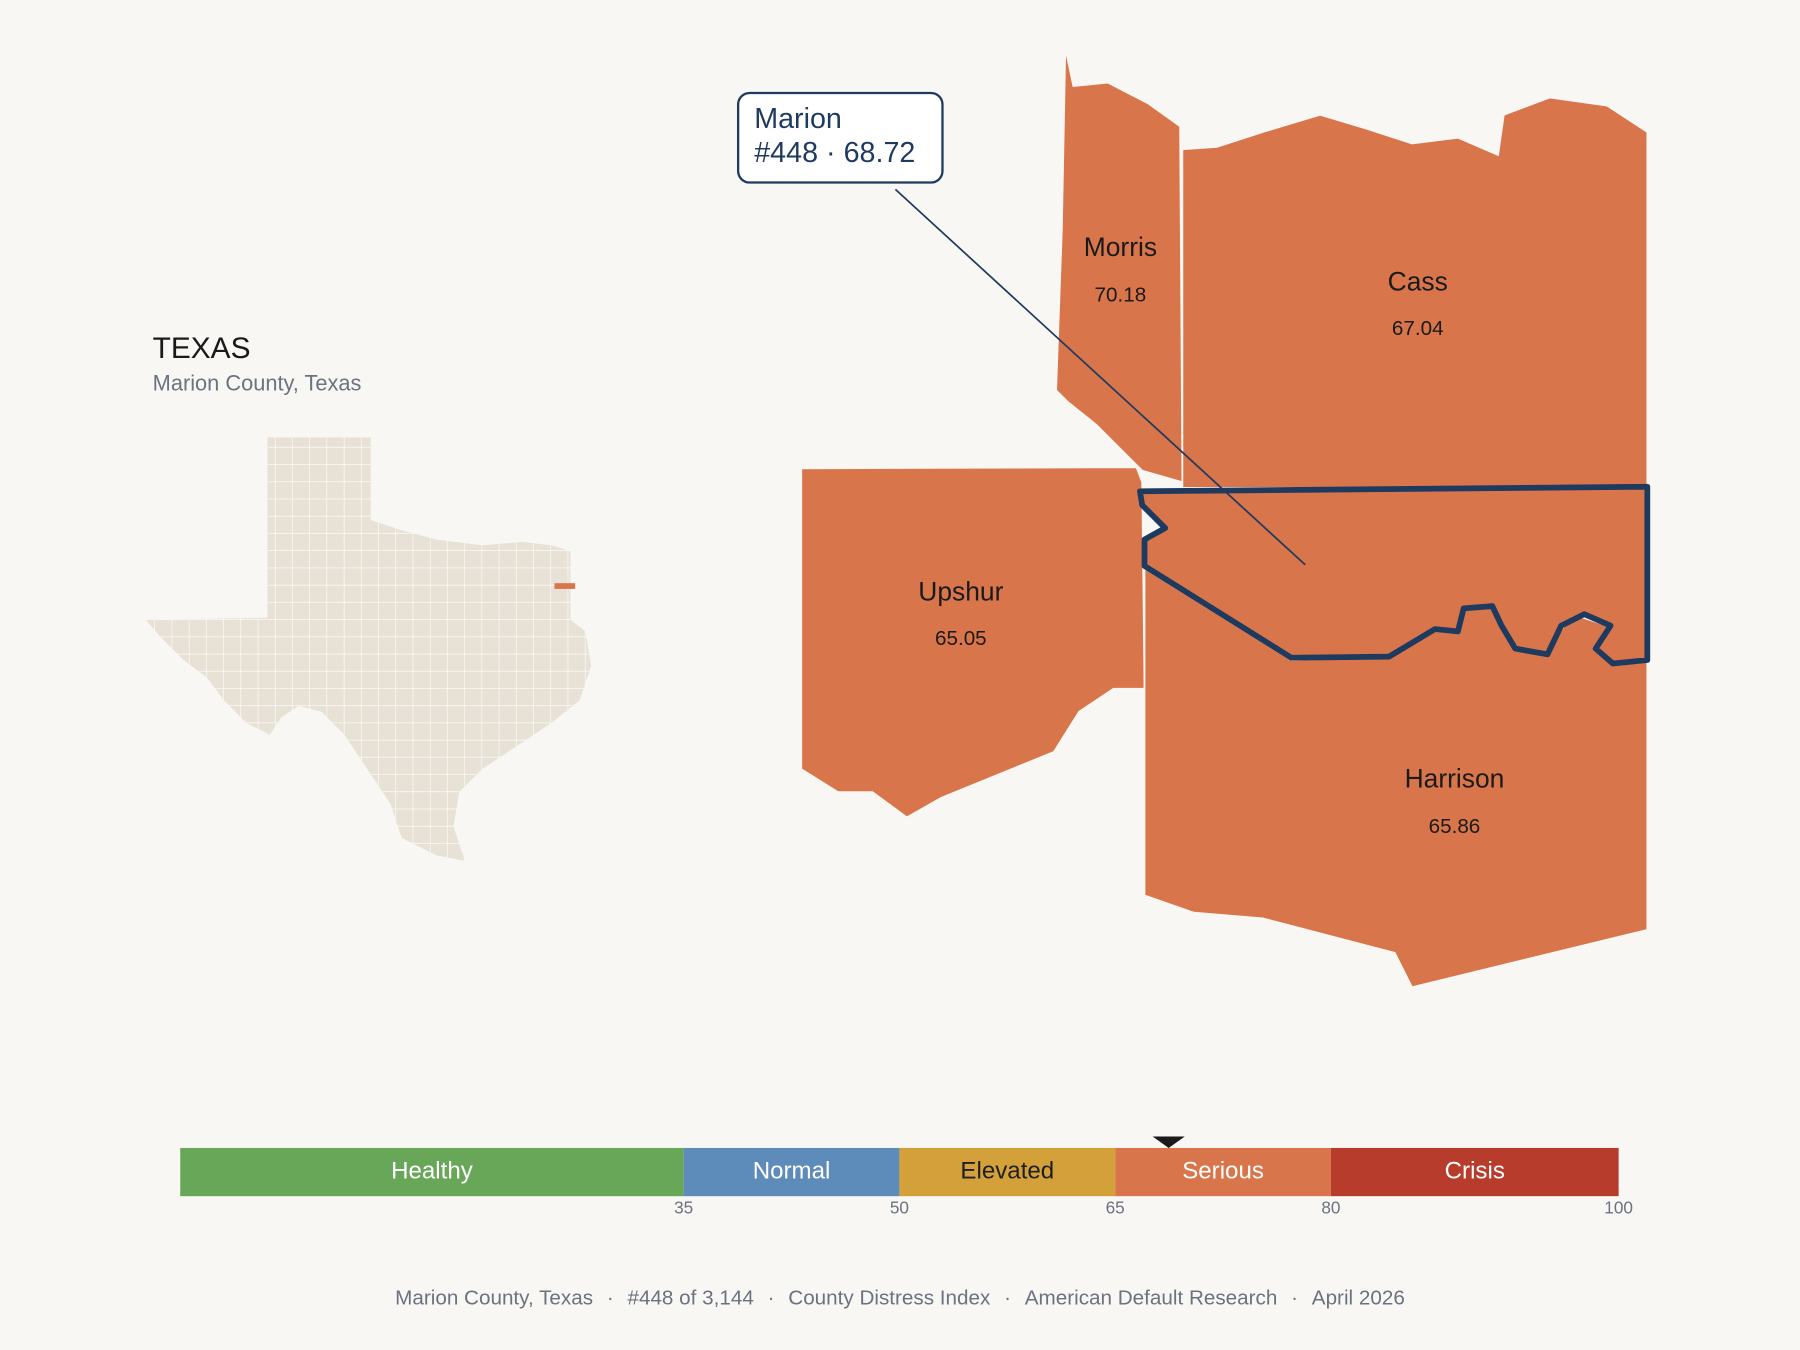 The height and width of the screenshot is (1350, 1800). What do you see at coordinates (1455, 779) in the screenshot?
I see `county-name: Harrison` at bounding box center [1455, 779].